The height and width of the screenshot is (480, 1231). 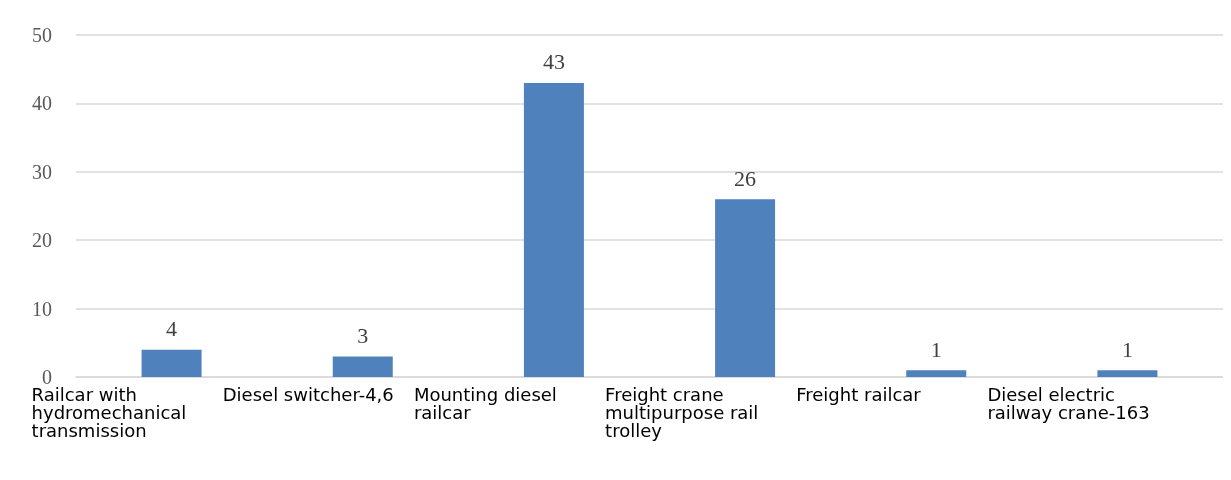 I want to click on data-label: 26, so click(x=745, y=178).